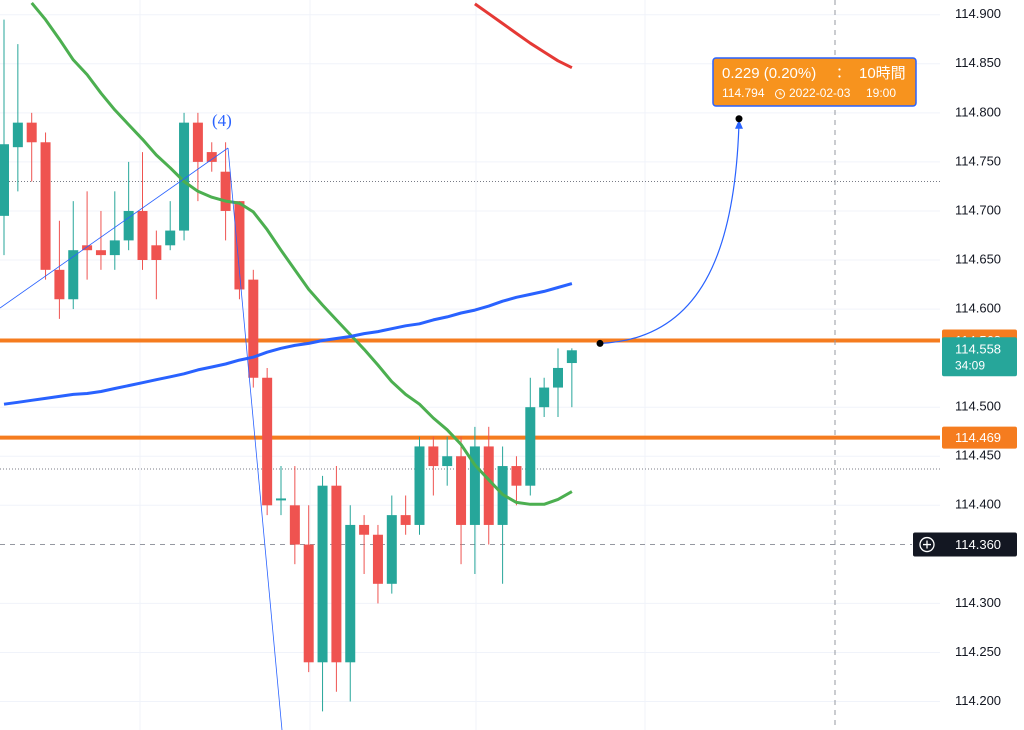 Image resolution: width=1024 pixels, height=730 pixels. I want to click on wave-label: (4), so click(222, 120).